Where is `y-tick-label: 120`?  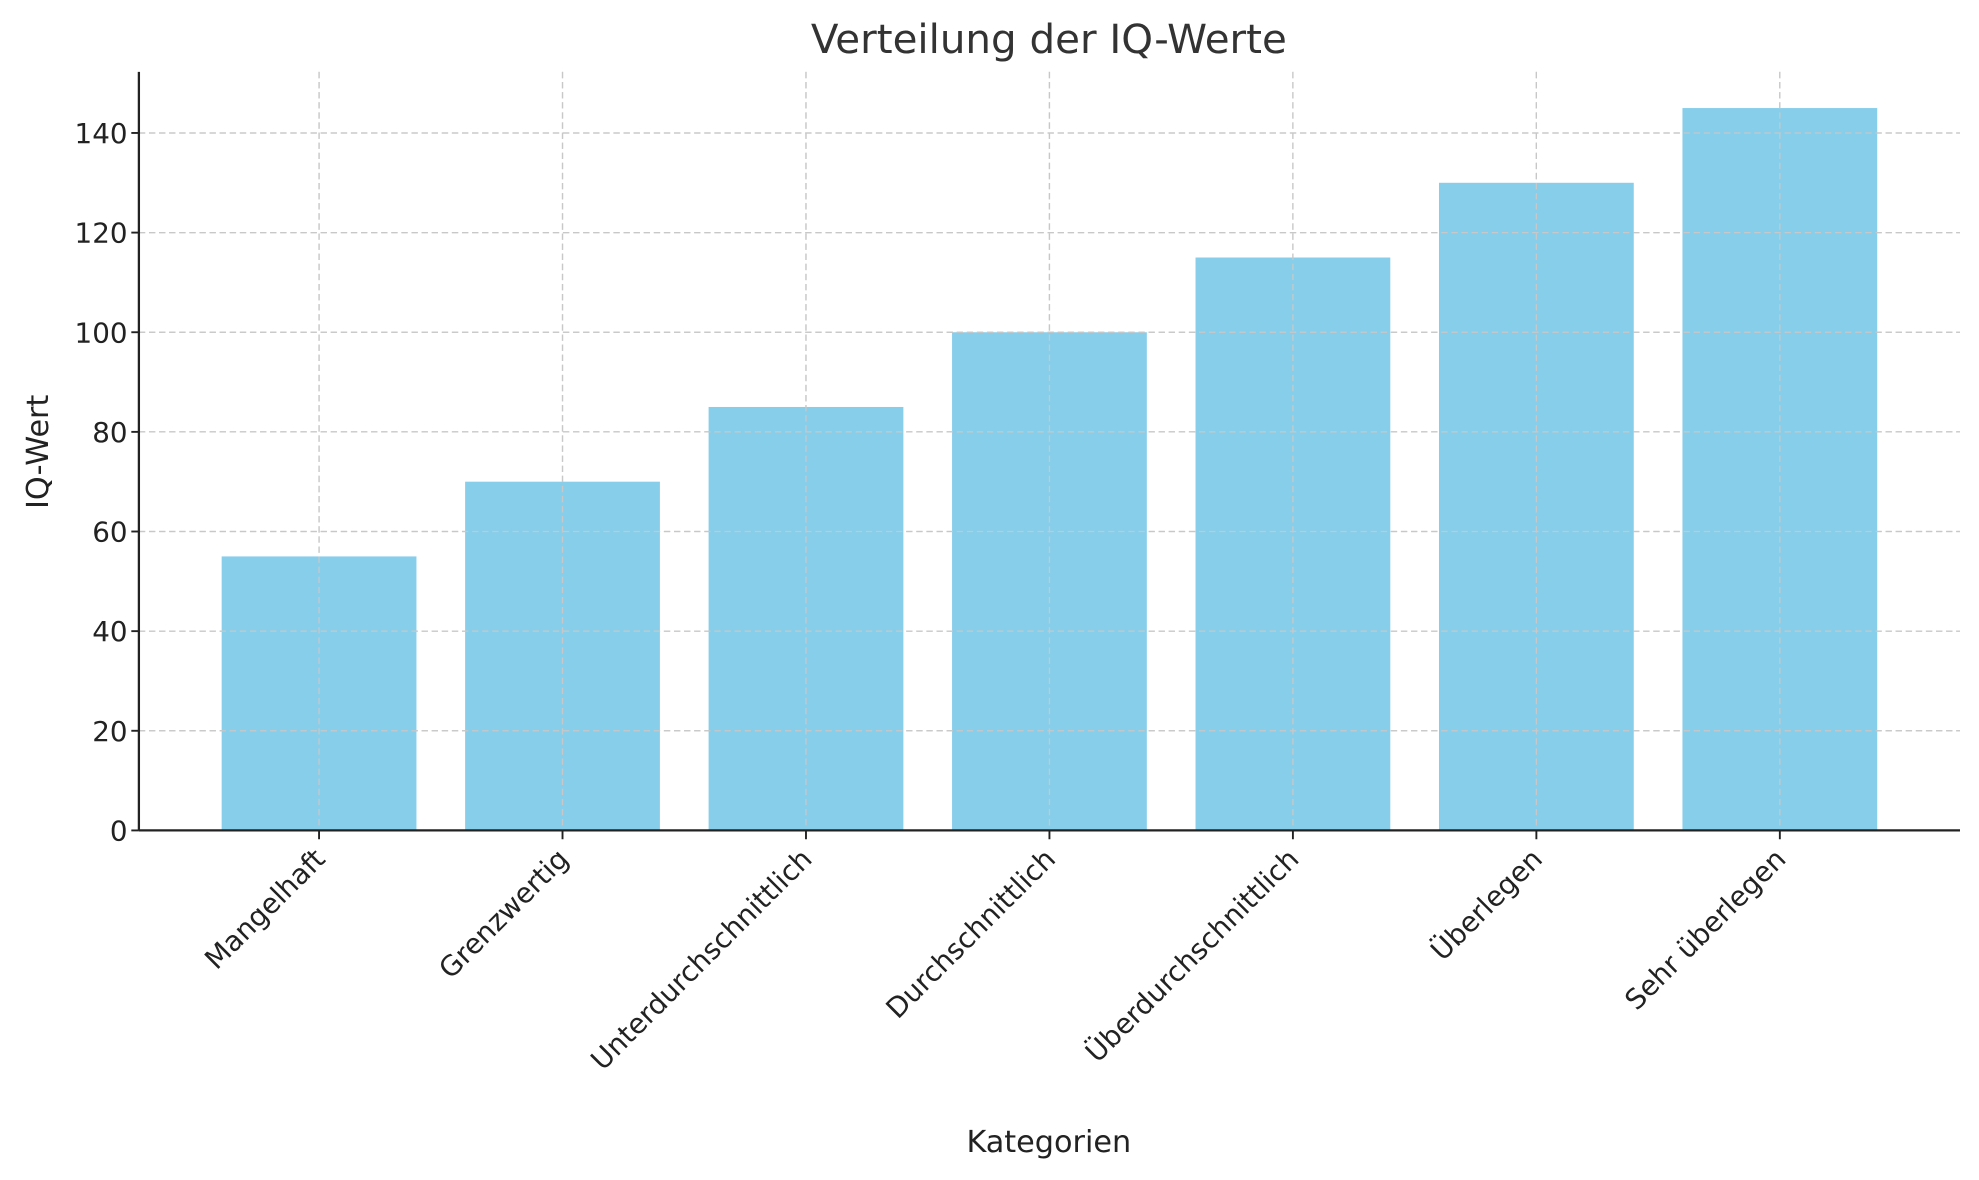 y-tick-label: 120 is located at coordinates (101, 233).